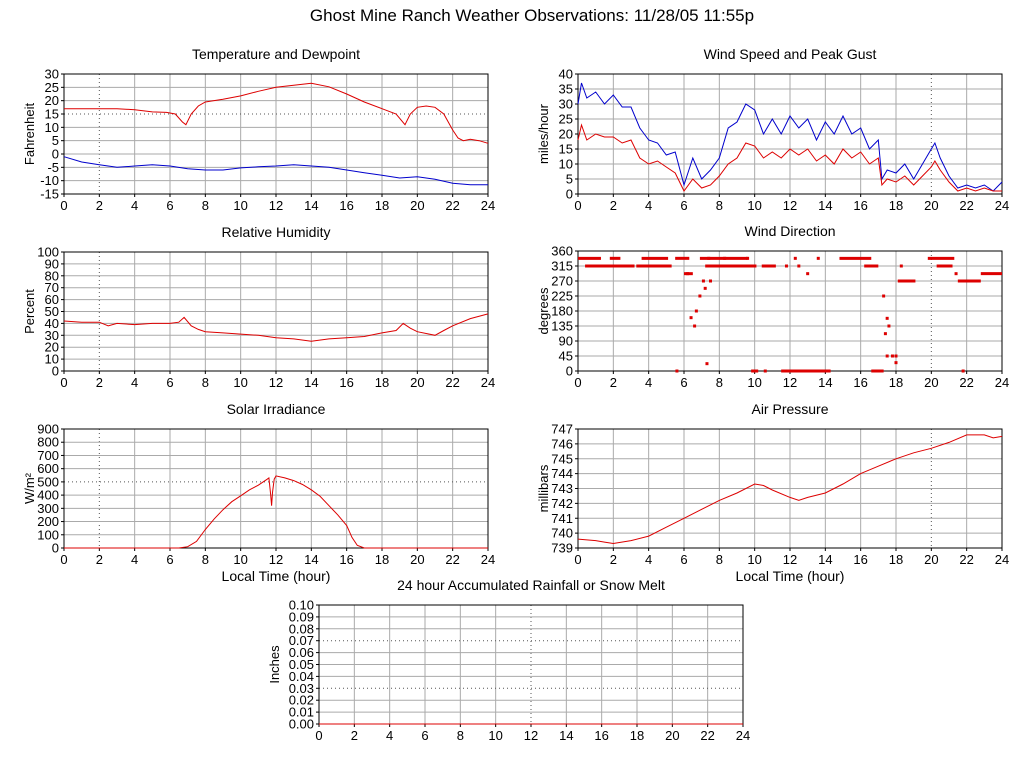 Image resolution: width=1024 pixels, height=768 pixels. Describe the element at coordinates (48, 252) in the screenshot. I see `y-tick-label: 100` at that location.